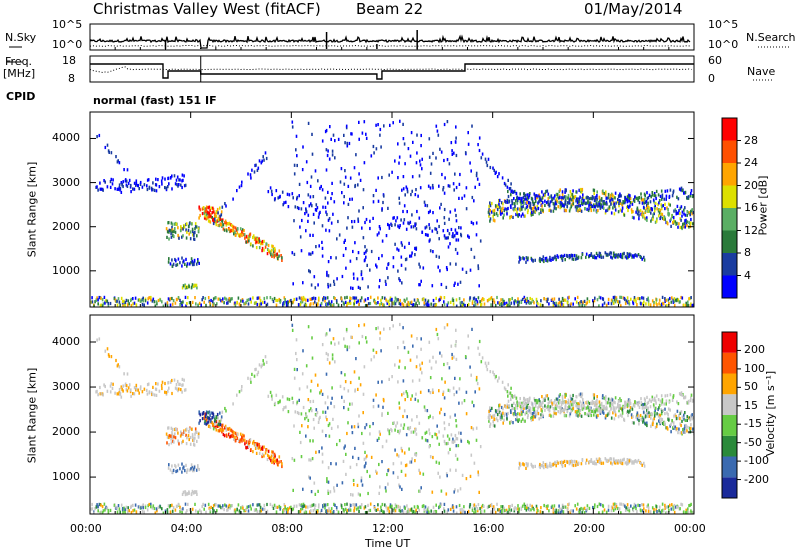 This screenshot has width=800, height=554. Describe the element at coordinates (66, 182) in the screenshot. I see `power-y-tick: 3000` at that location.